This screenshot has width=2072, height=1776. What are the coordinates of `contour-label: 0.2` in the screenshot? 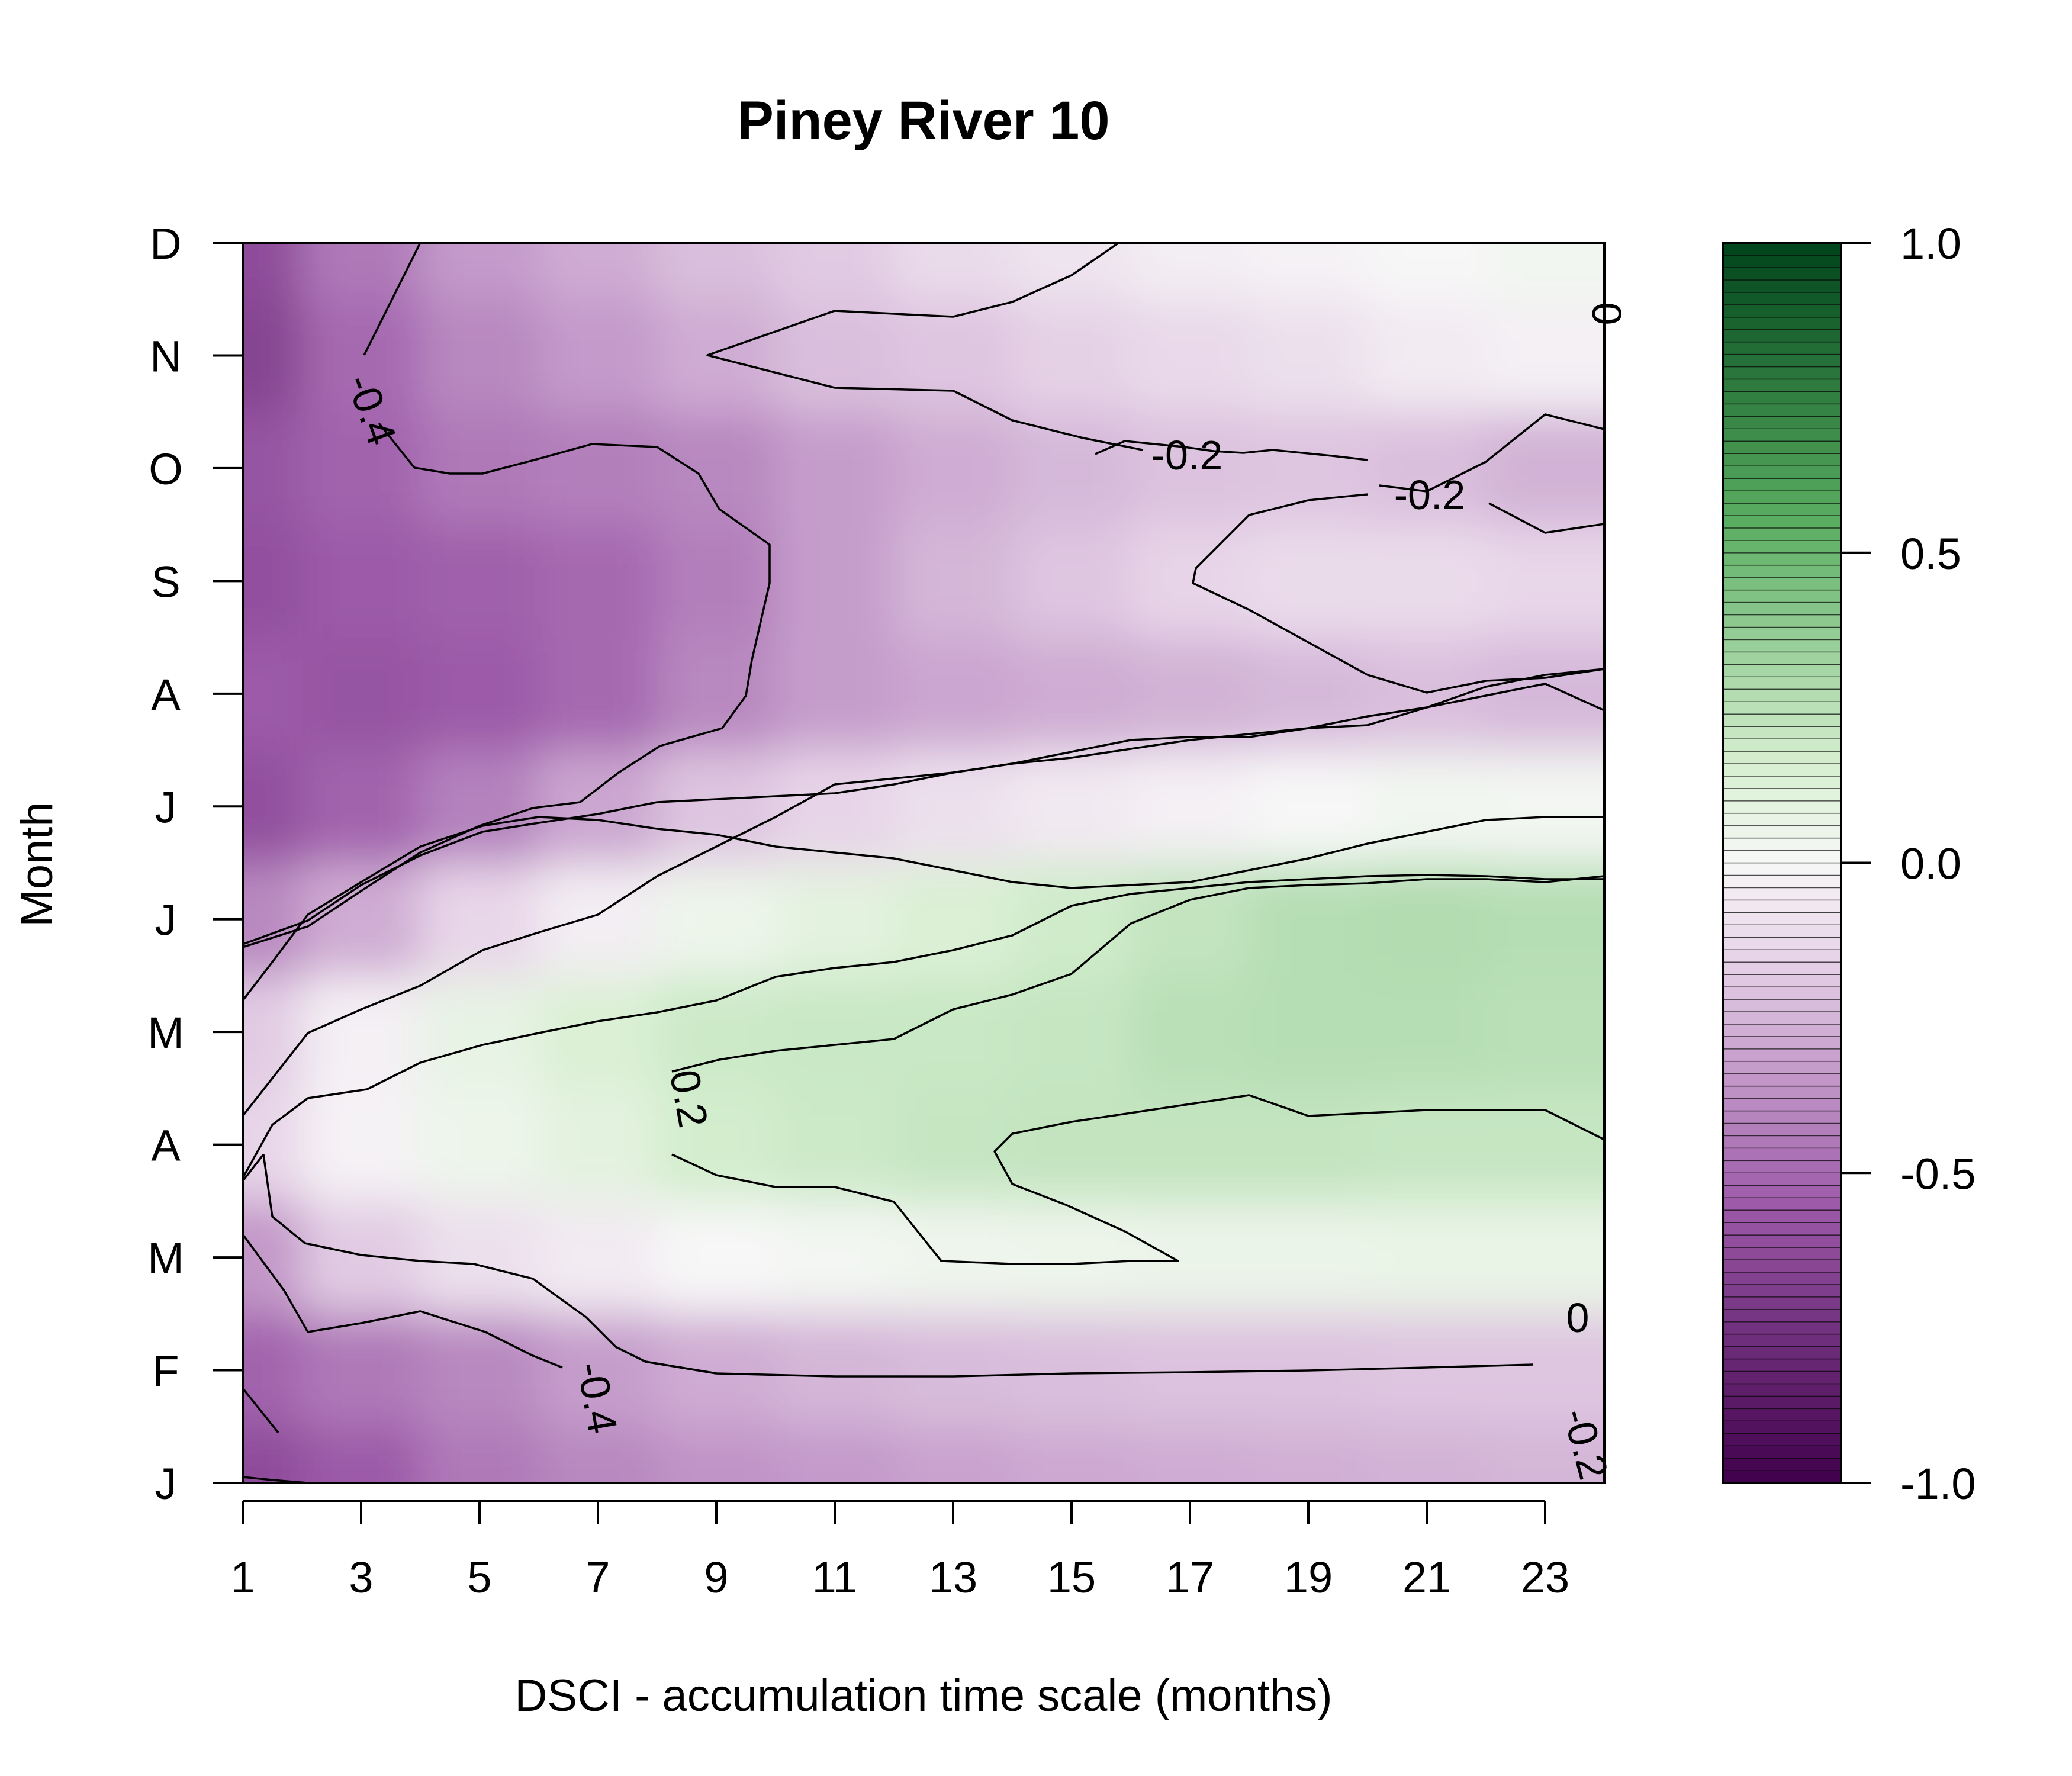 It's located at (689, 1098).